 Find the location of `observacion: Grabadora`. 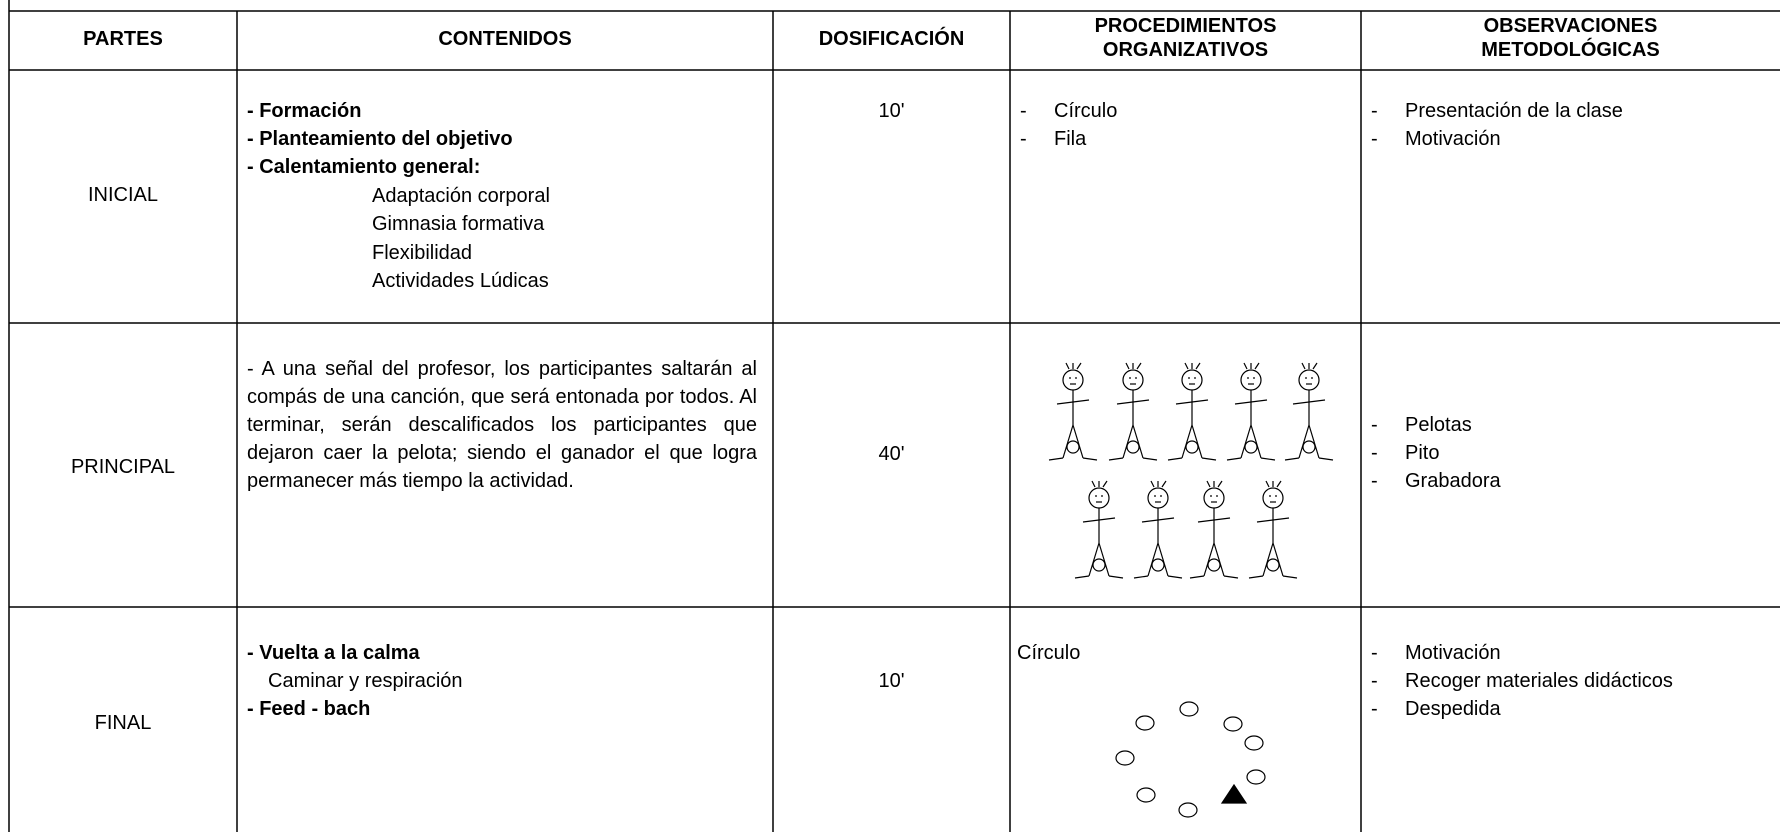

observacion: Grabadora is located at coordinates (1435, 481).